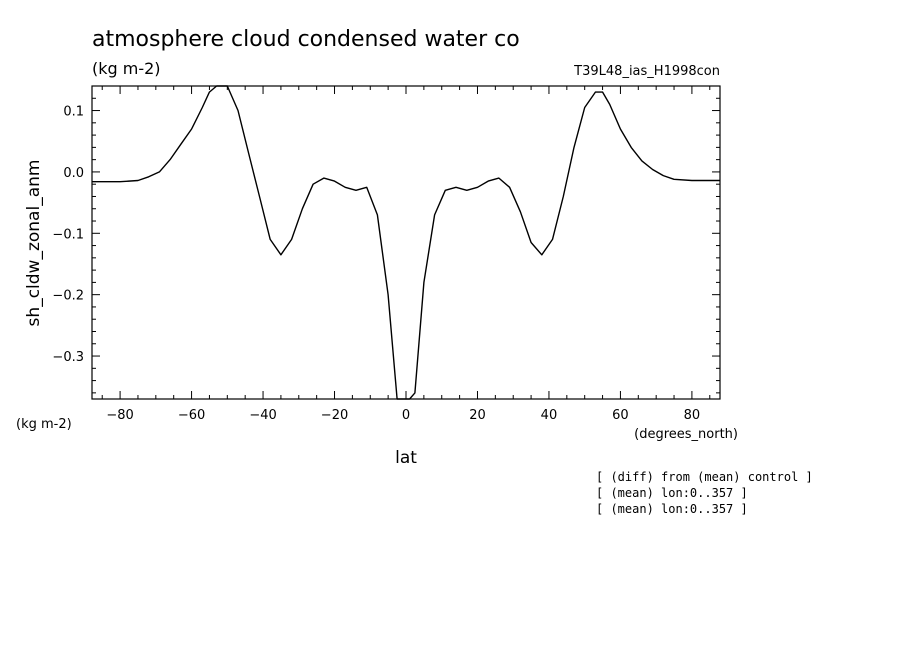 This screenshot has height=654, width=904. I want to click on x-tick-label: −20, so click(334, 415).